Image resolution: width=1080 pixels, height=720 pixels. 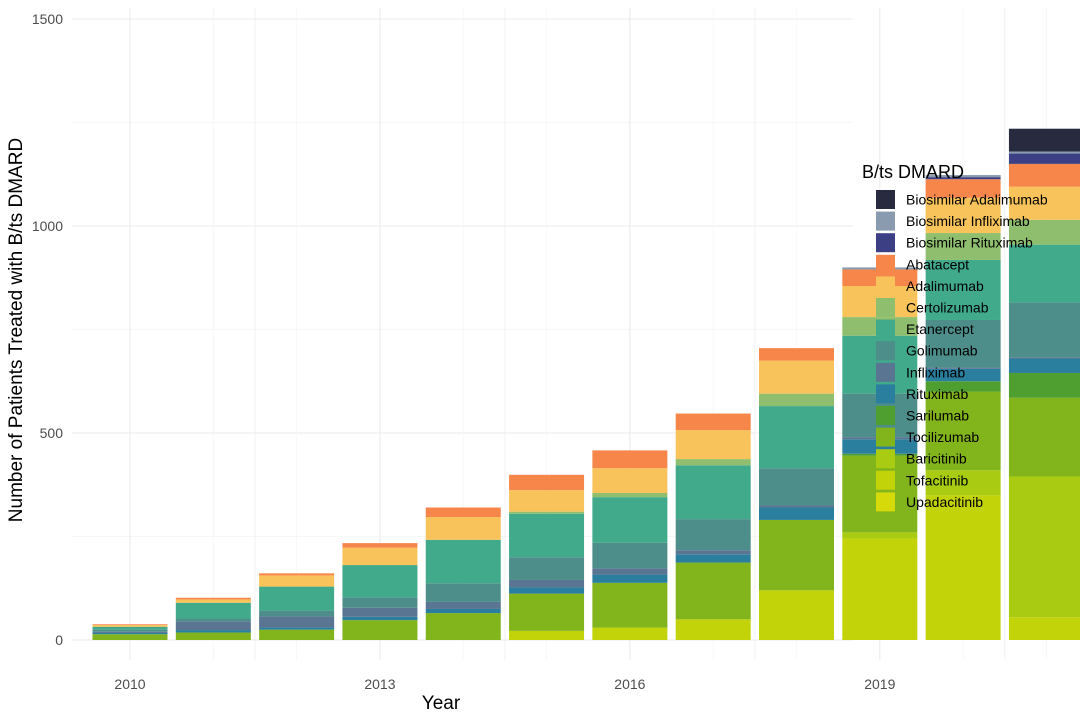 What do you see at coordinates (963, 431) in the screenshot?
I see `bar-segment-tocilizumab-2020` at bounding box center [963, 431].